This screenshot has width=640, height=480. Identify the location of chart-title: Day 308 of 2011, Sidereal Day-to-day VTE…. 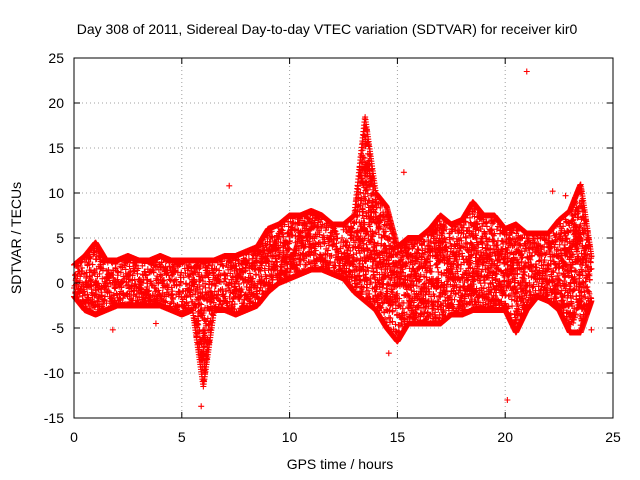
(327, 29).